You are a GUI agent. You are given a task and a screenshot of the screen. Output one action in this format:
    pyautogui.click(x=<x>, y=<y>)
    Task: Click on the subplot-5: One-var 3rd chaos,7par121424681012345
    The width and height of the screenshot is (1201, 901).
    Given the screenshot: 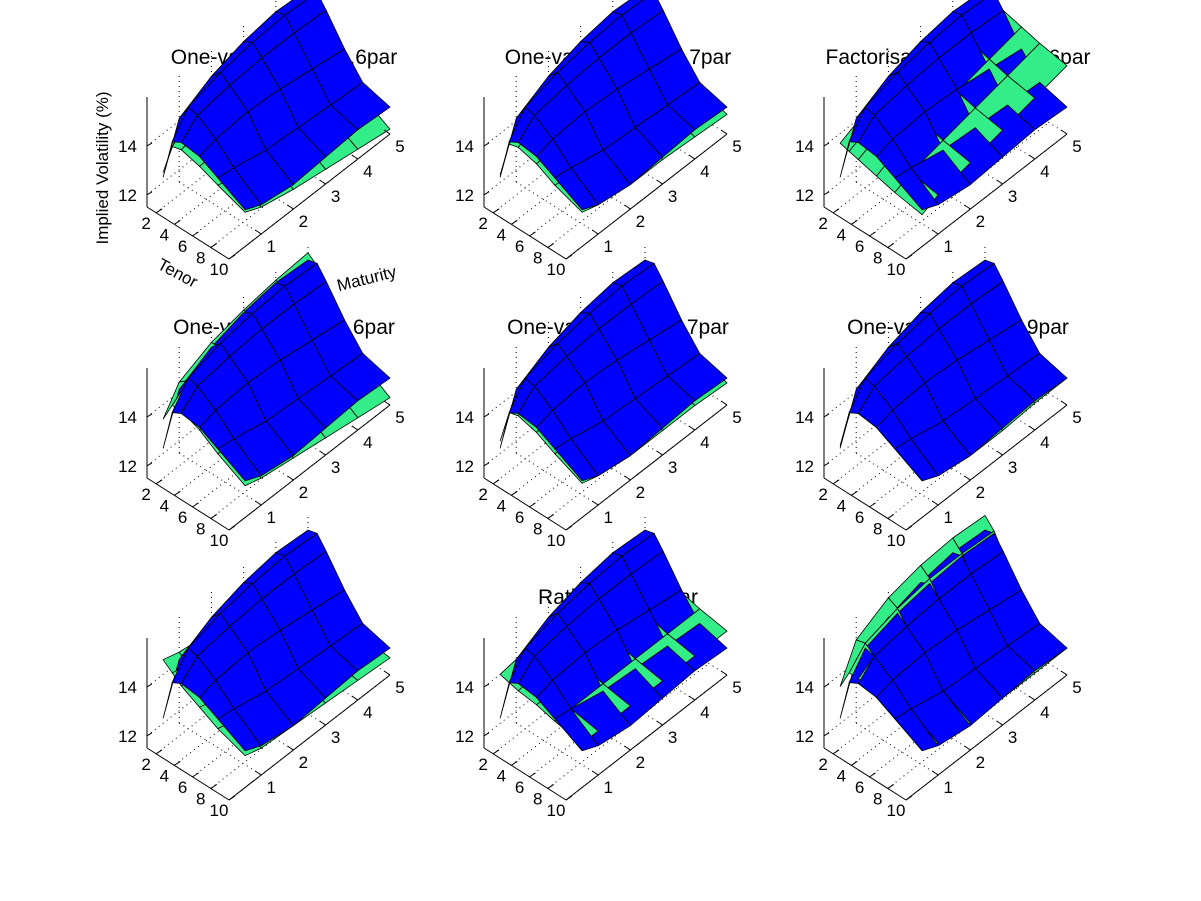 What is the action you would take?
    pyautogui.click(x=598, y=396)
    